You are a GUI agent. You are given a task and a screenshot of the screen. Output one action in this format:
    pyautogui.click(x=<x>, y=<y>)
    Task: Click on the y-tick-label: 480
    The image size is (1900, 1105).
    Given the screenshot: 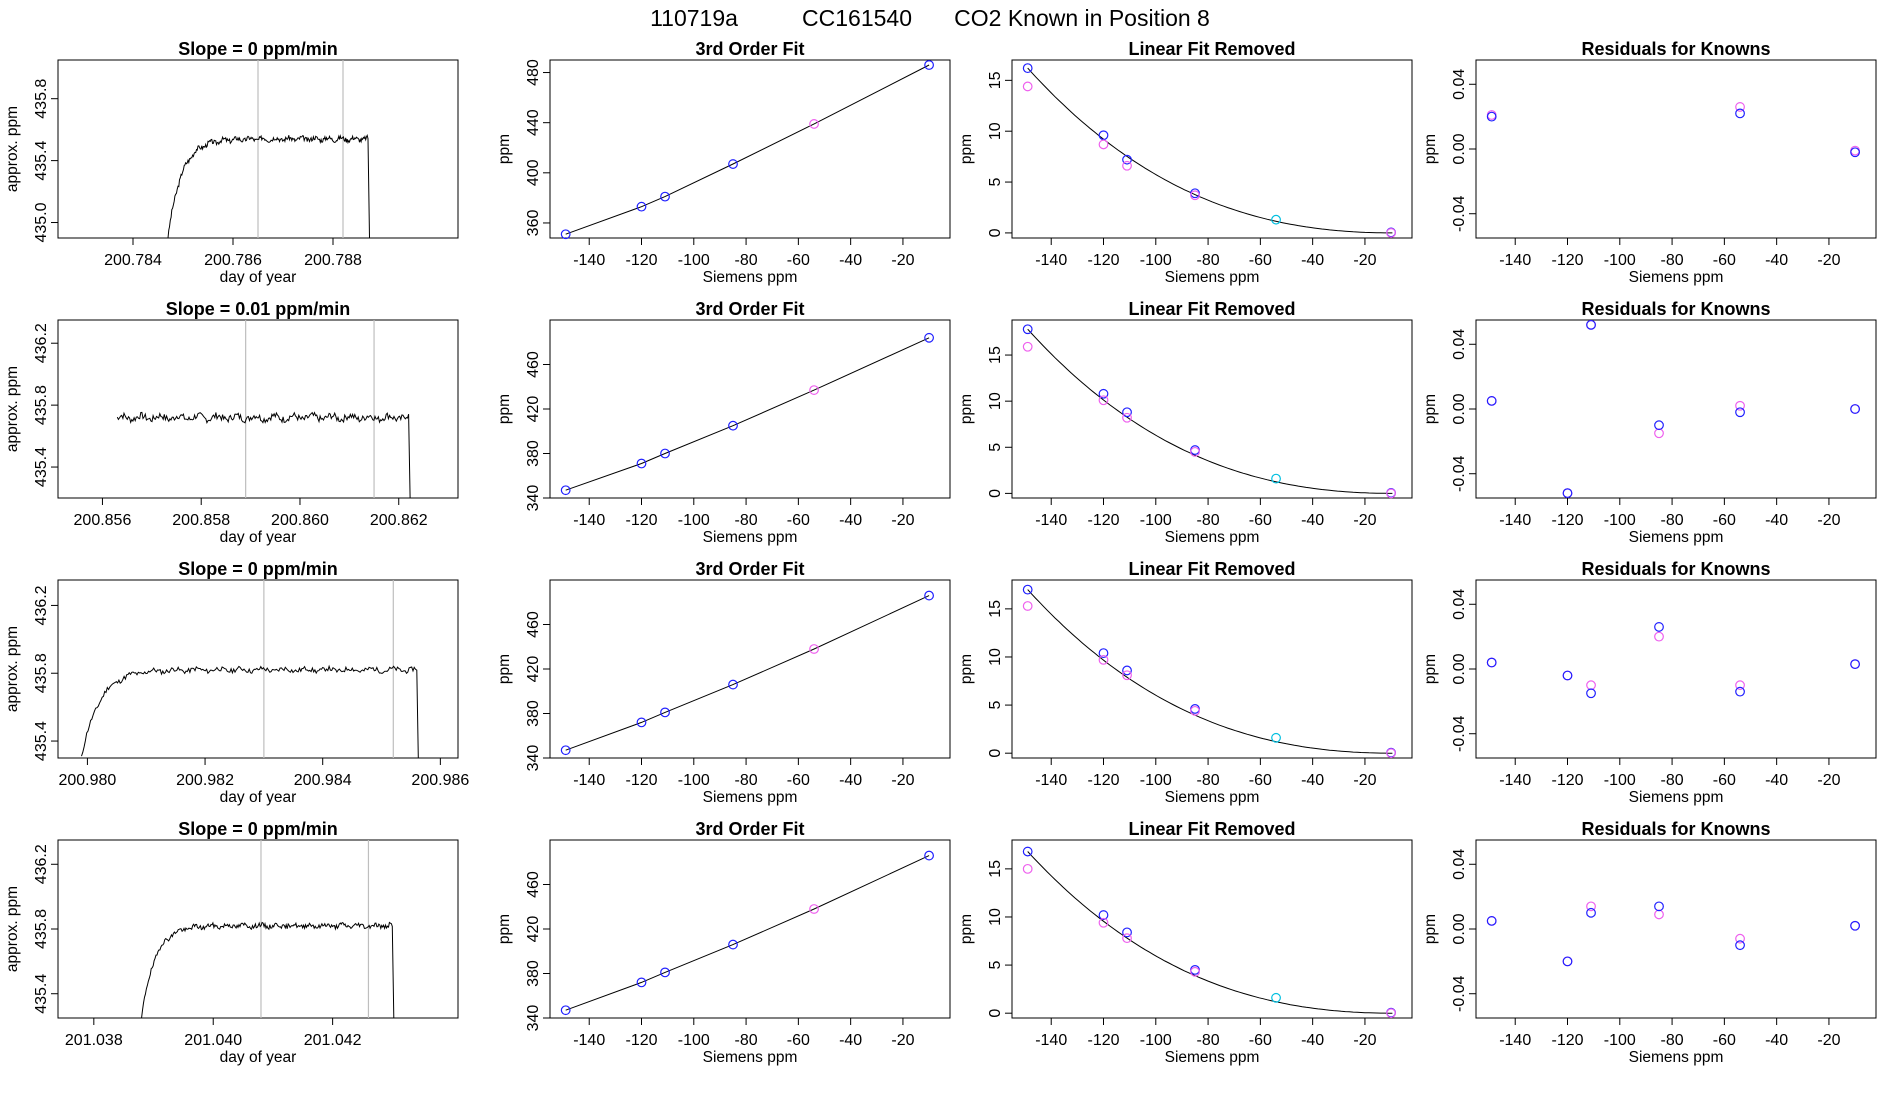 What is the action you would take?
    pyautogui.click(x=533, y=72)
    